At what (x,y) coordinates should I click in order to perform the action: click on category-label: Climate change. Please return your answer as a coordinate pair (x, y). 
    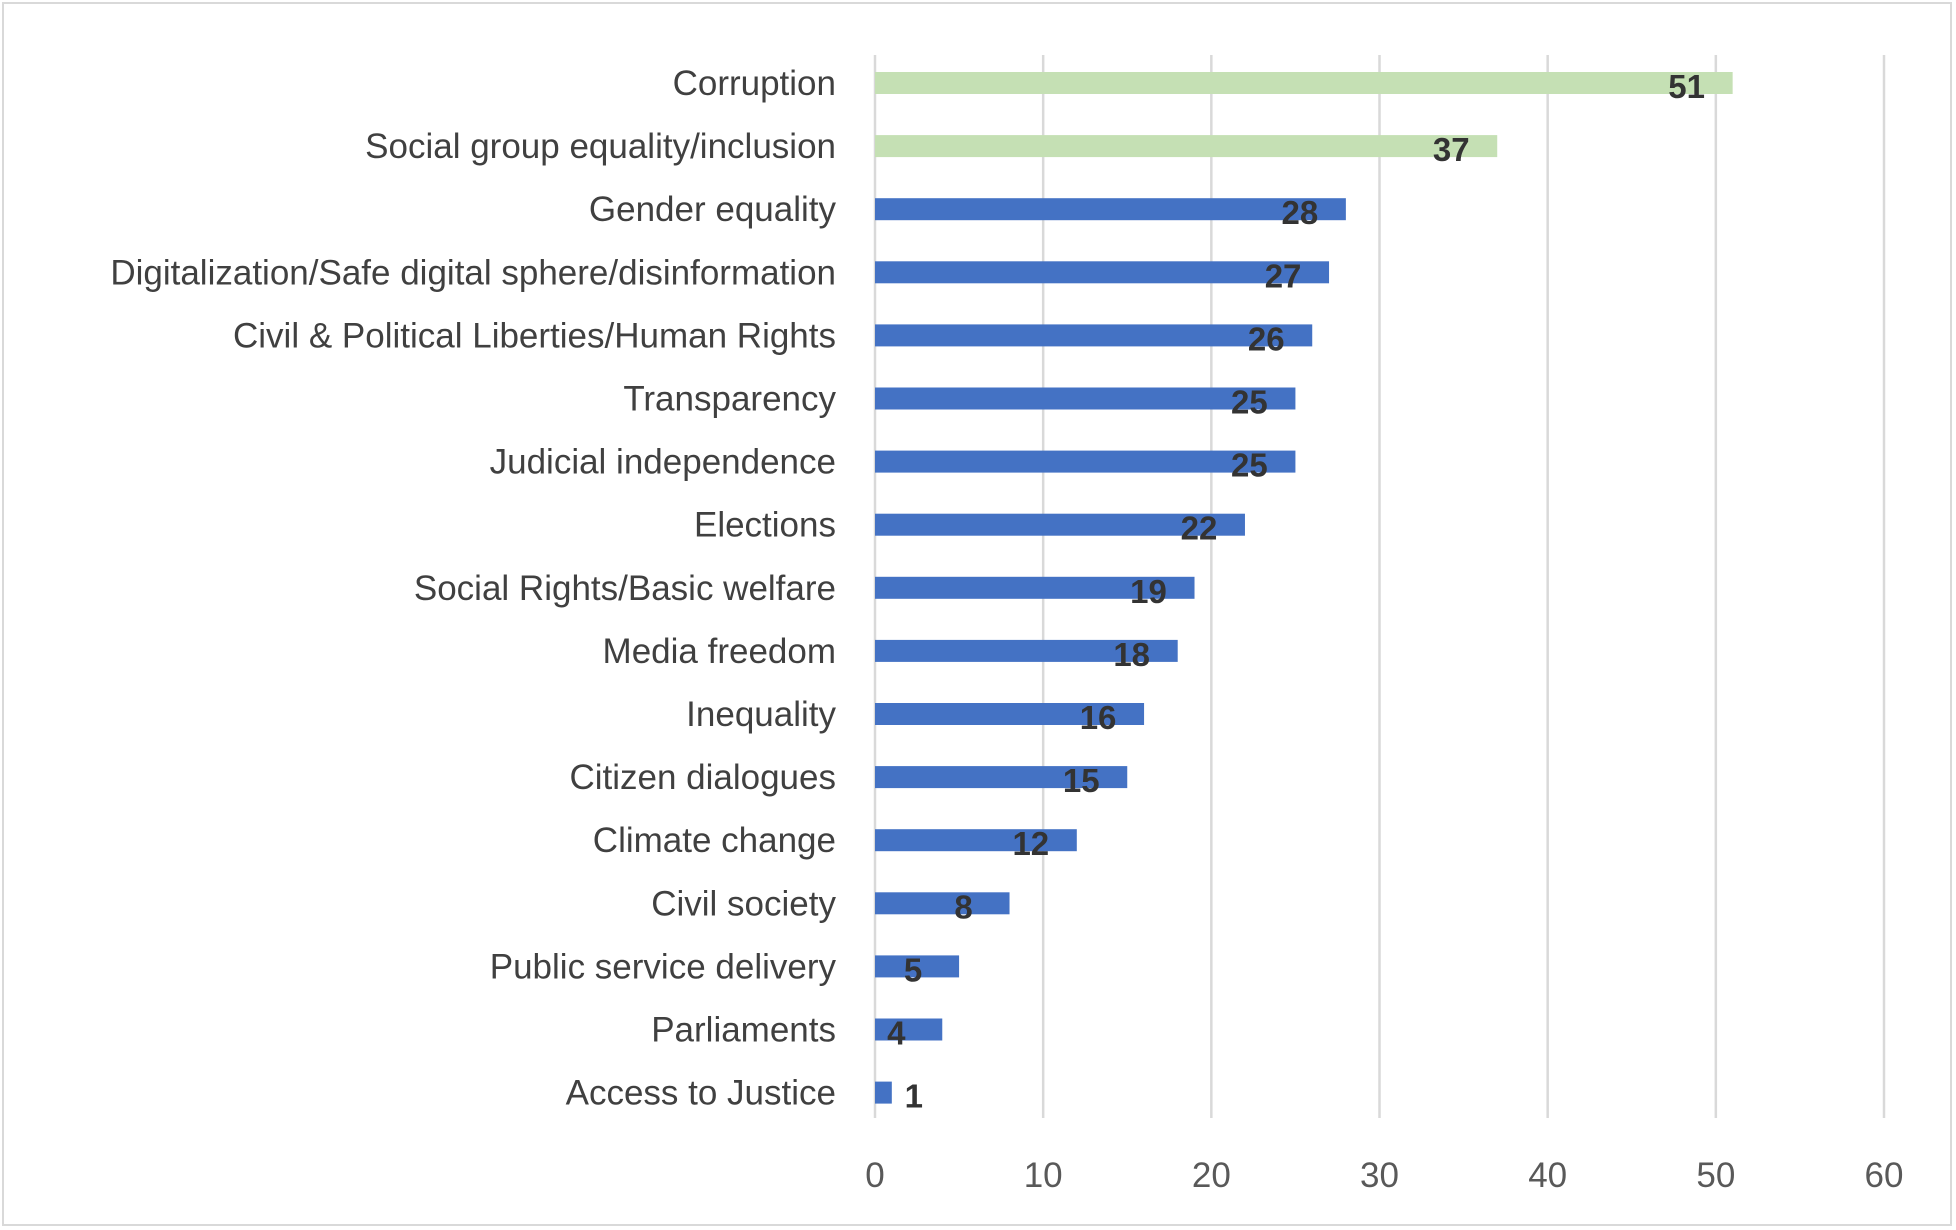
    Looking at the image, I should click on (714, 840).